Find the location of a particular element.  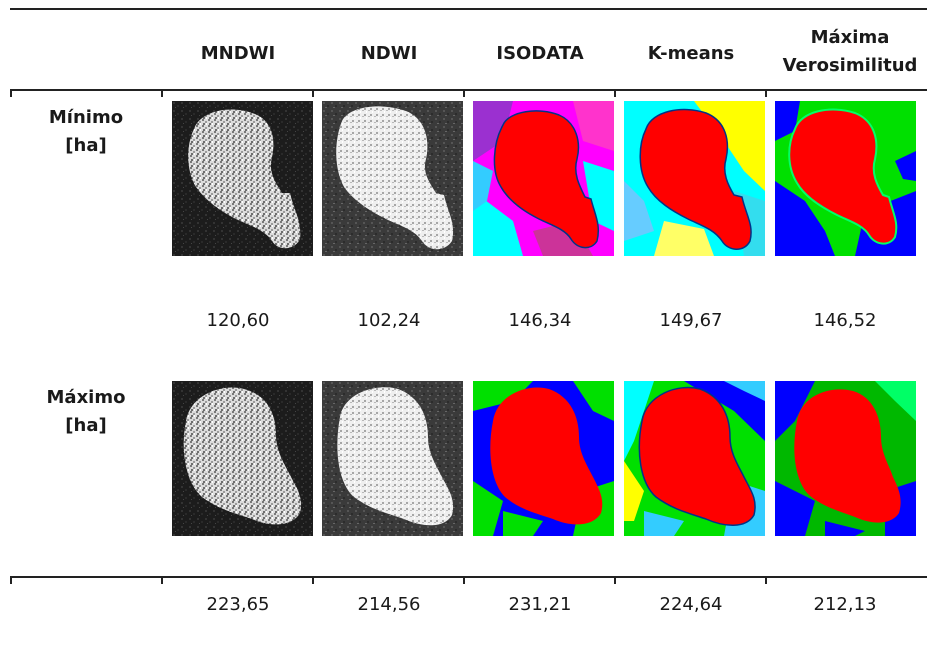

column-header-isodata: ISODATA is located at coordinates (540, 53).